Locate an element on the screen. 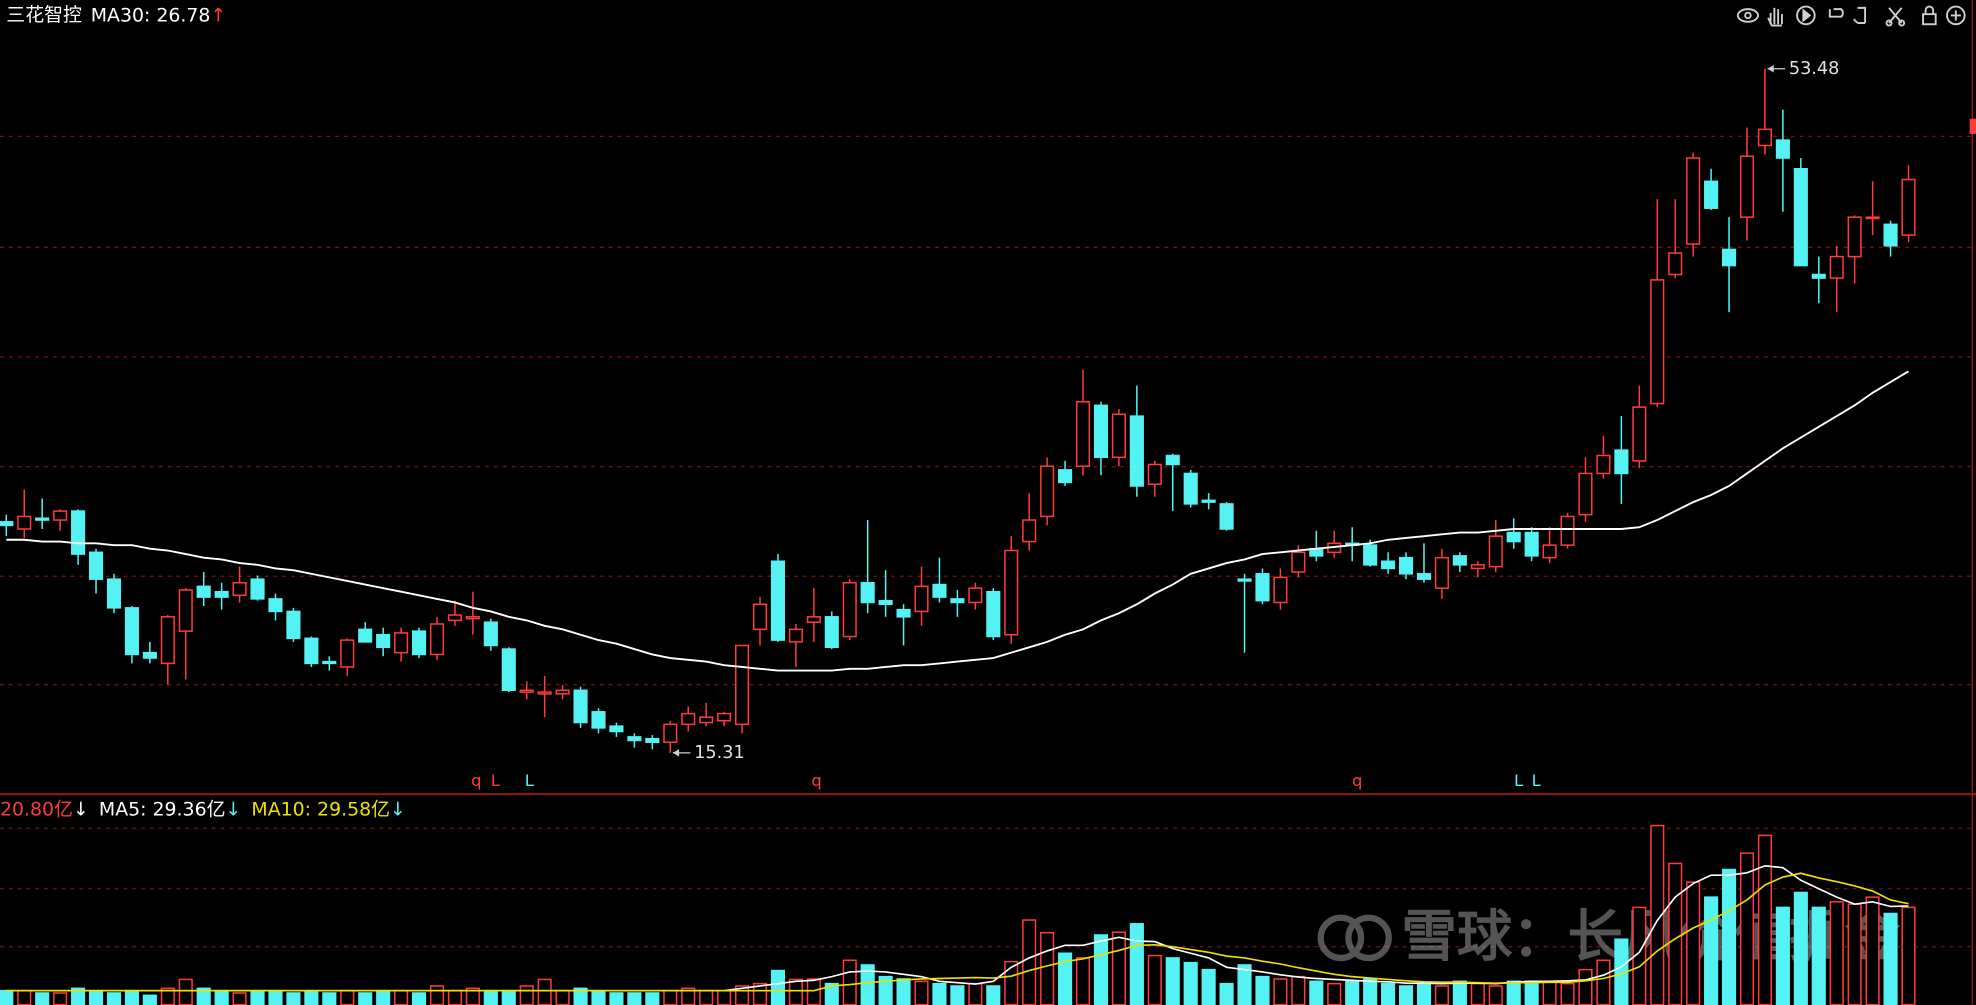  legend-text: 20.80亿 is located at coordinates (36, 809).